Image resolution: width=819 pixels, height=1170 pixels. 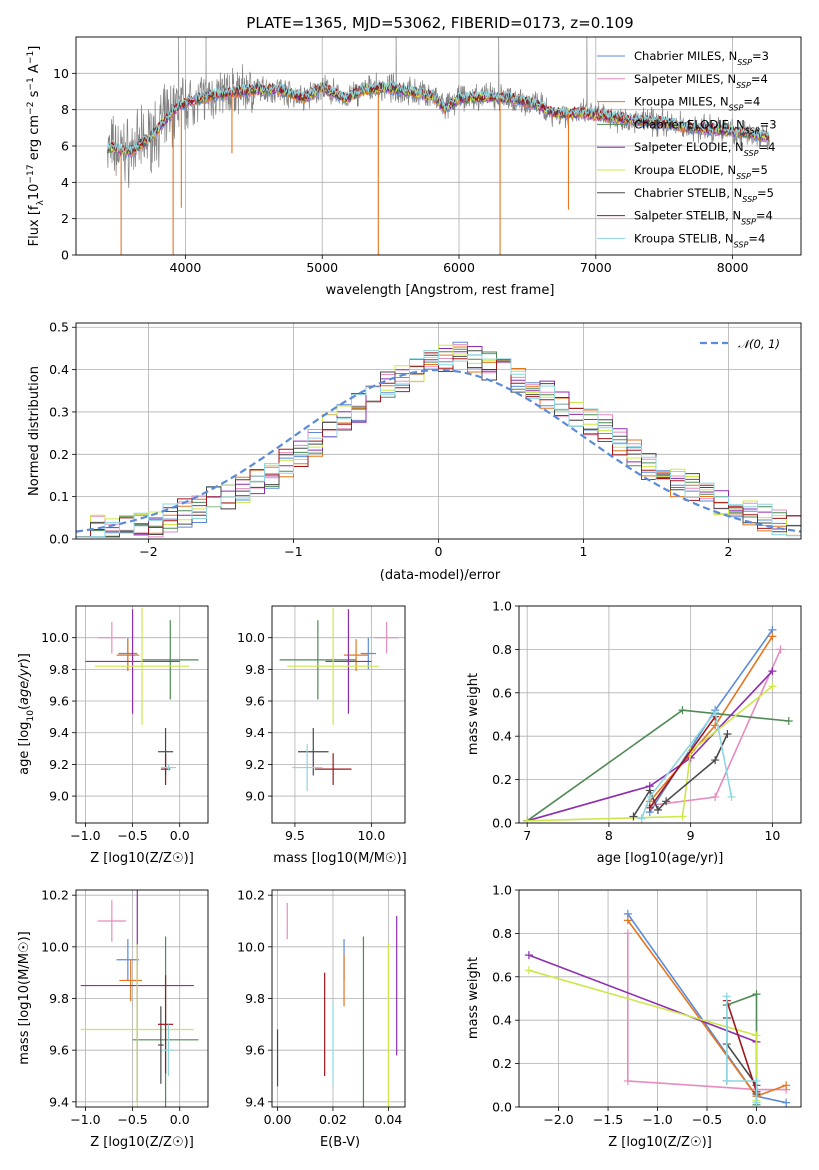 What do you see at coordinates (255, 796) in the screenshot?
I see `y-tick-label: 9.0` at bounding box center [255, 796].